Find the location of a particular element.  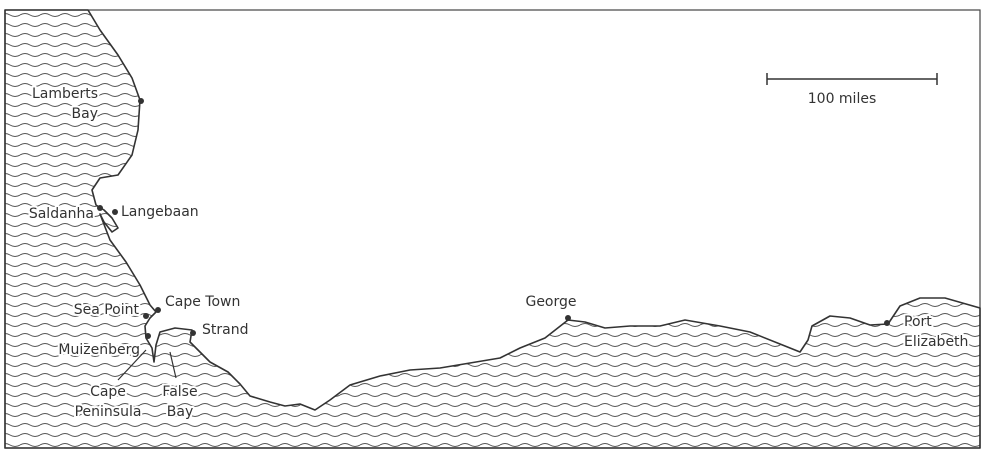

place-label: Cape Town is located at coordinates (202, 302).